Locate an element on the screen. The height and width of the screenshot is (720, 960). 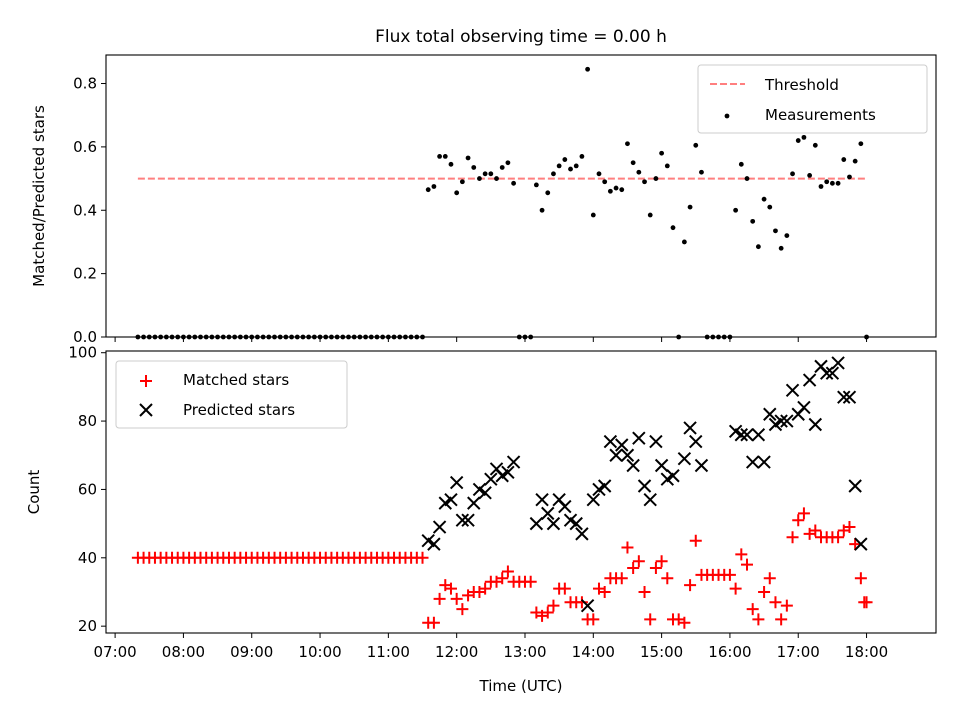
y-tick-label: 0.2 is located at coordinates (85, 274).